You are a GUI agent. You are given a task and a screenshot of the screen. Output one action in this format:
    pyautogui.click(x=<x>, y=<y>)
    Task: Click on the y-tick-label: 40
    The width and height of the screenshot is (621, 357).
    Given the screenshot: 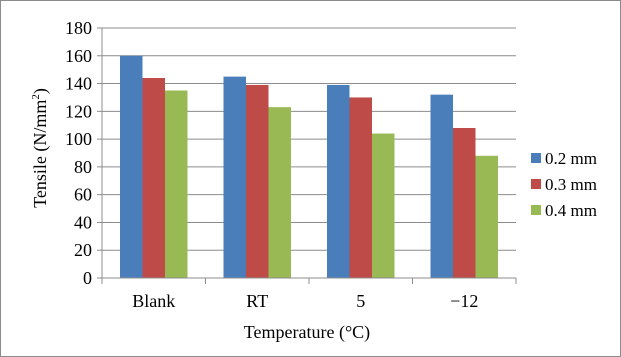 What is the action you would take?
    pyautogui.click(x=83, y=222)
    